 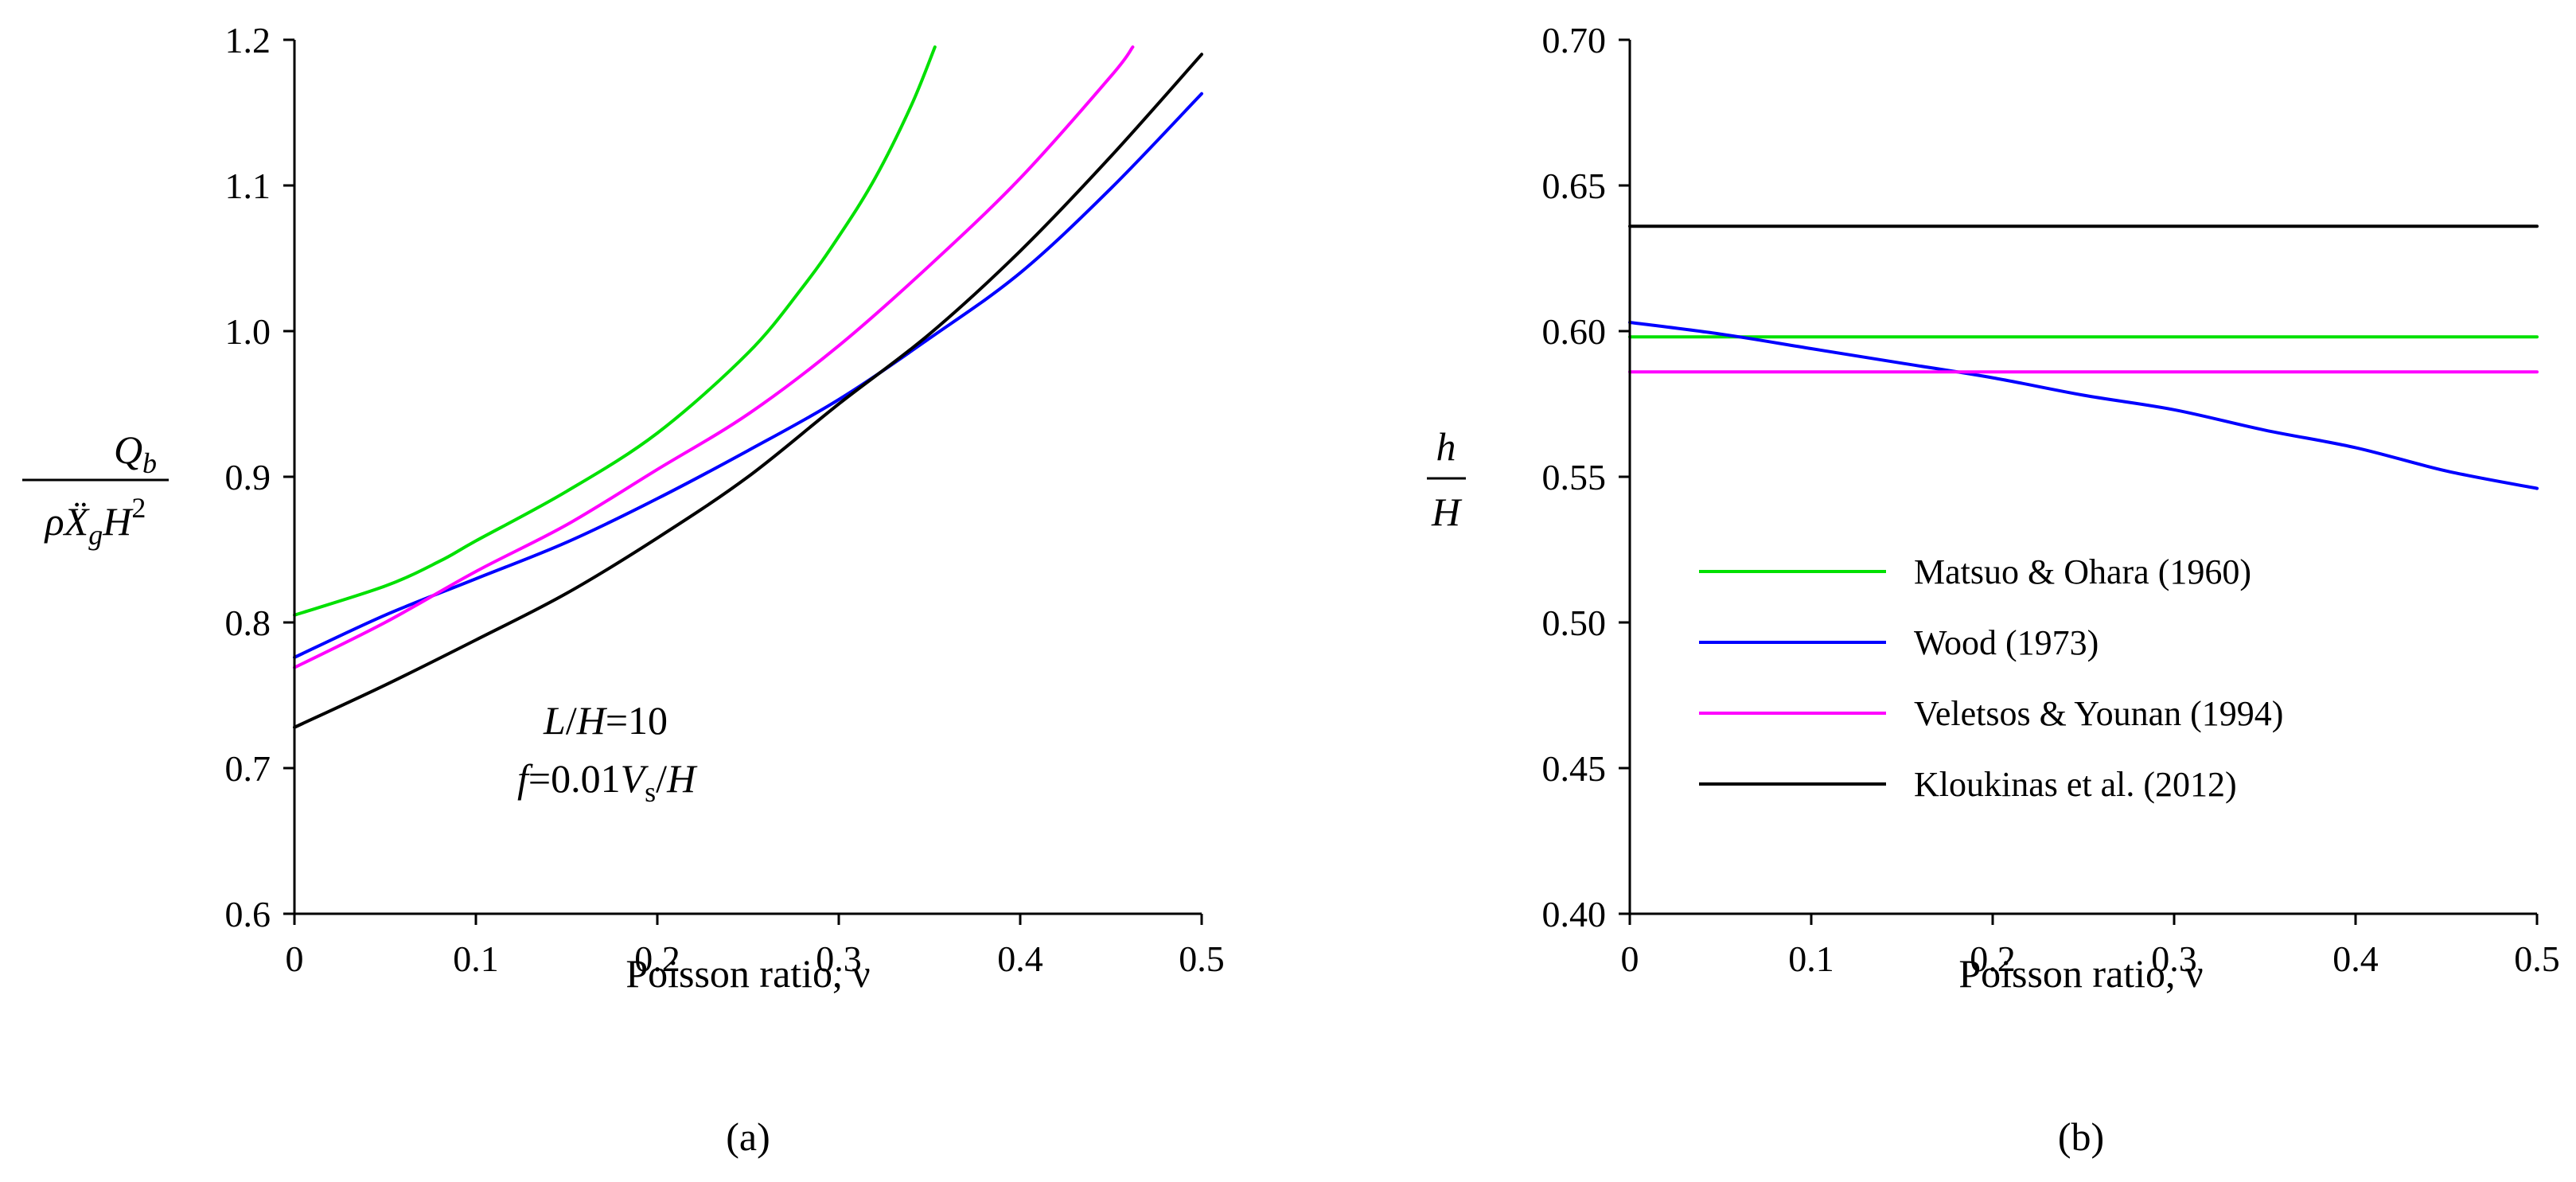 What do you see at coordinates (295, 958) in the screenshot?
I see `panel-a-x-tick-label: 0` at bounding box center [295, 958].